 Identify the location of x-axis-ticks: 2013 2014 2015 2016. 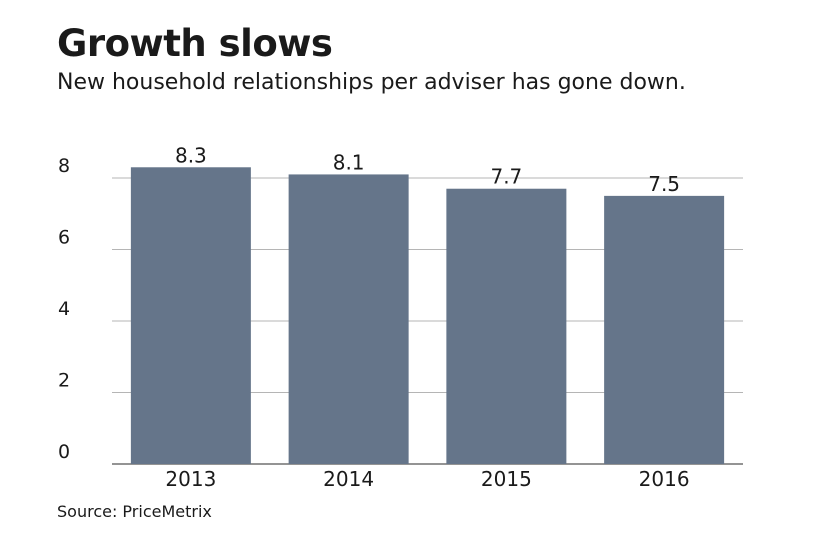
(427, 479).